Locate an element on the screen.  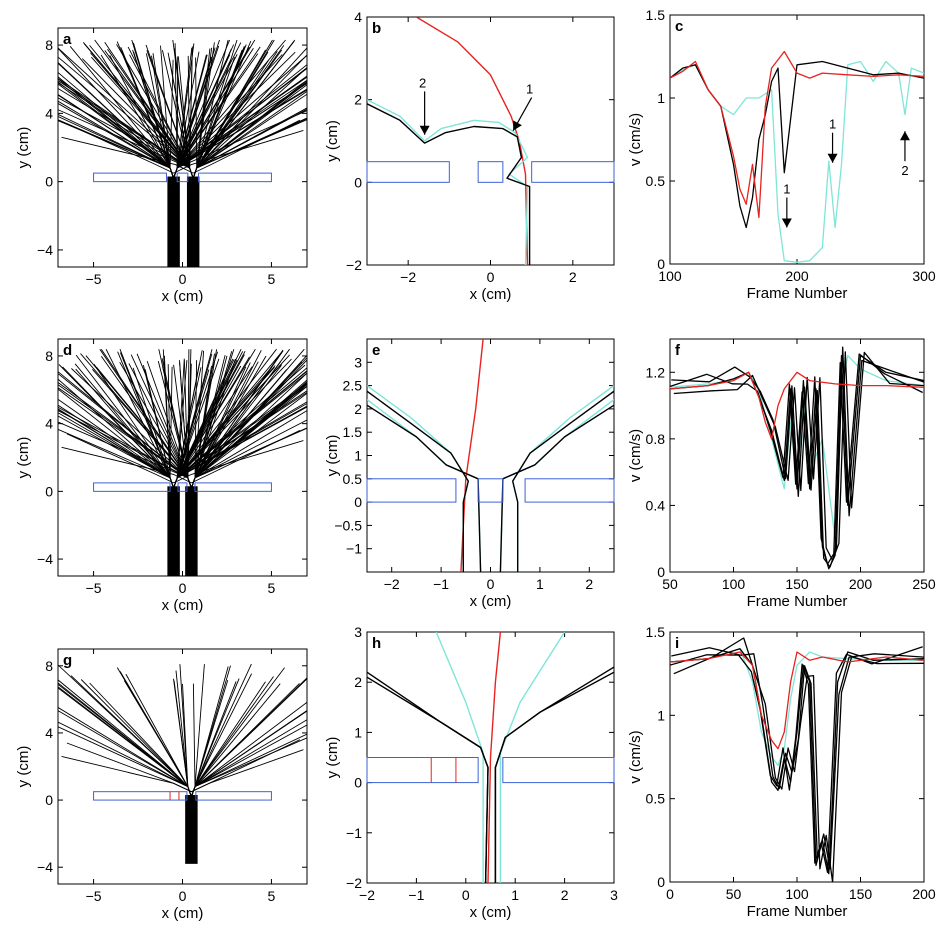
x-tick-label: 300 is located at coordinates (924, 276).